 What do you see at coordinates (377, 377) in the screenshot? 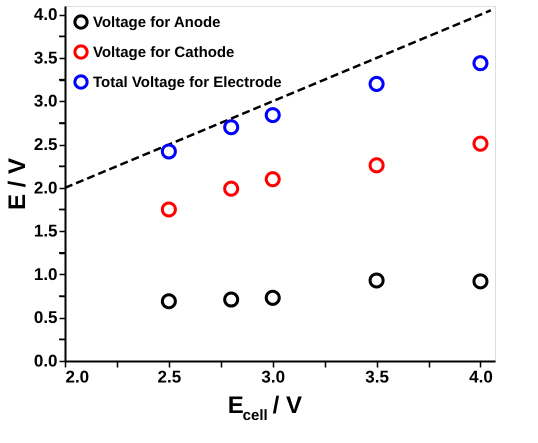
I see `x-tick-label: 3.5` at bounding box center [377, 377].